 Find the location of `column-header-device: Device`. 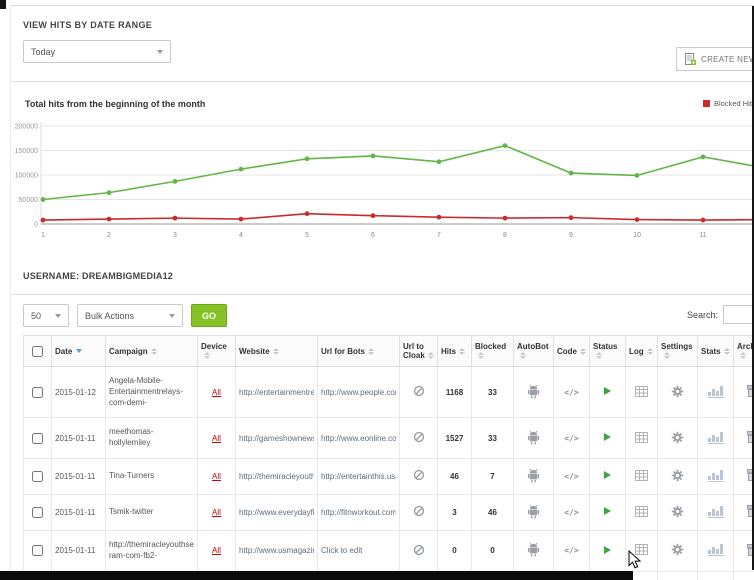

column-header-device: Device is located at coordinates (216, 351).